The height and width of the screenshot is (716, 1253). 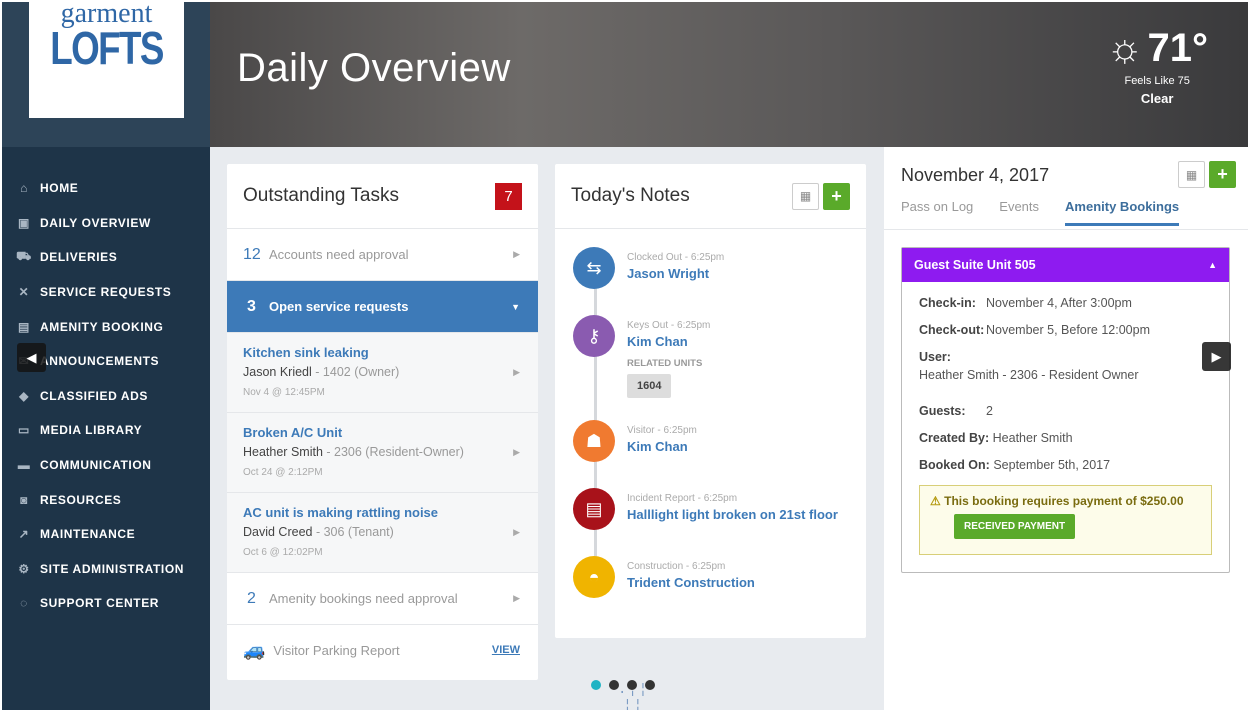 What do you see at coordinates (102, 326) in the screenshot?
I see `sidebar-item-label: AMENITY BOOKING` at bounding box center [102, 326].